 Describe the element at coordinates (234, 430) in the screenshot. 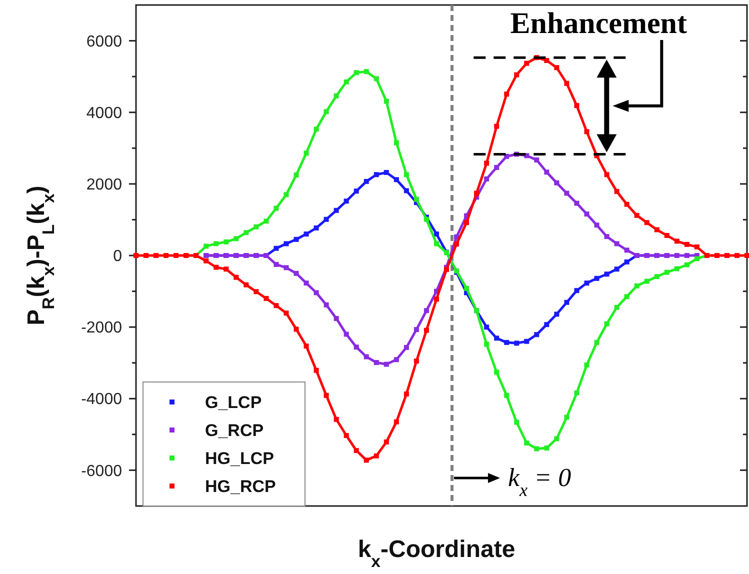

I see `legend-label: G_RCP` at that location.